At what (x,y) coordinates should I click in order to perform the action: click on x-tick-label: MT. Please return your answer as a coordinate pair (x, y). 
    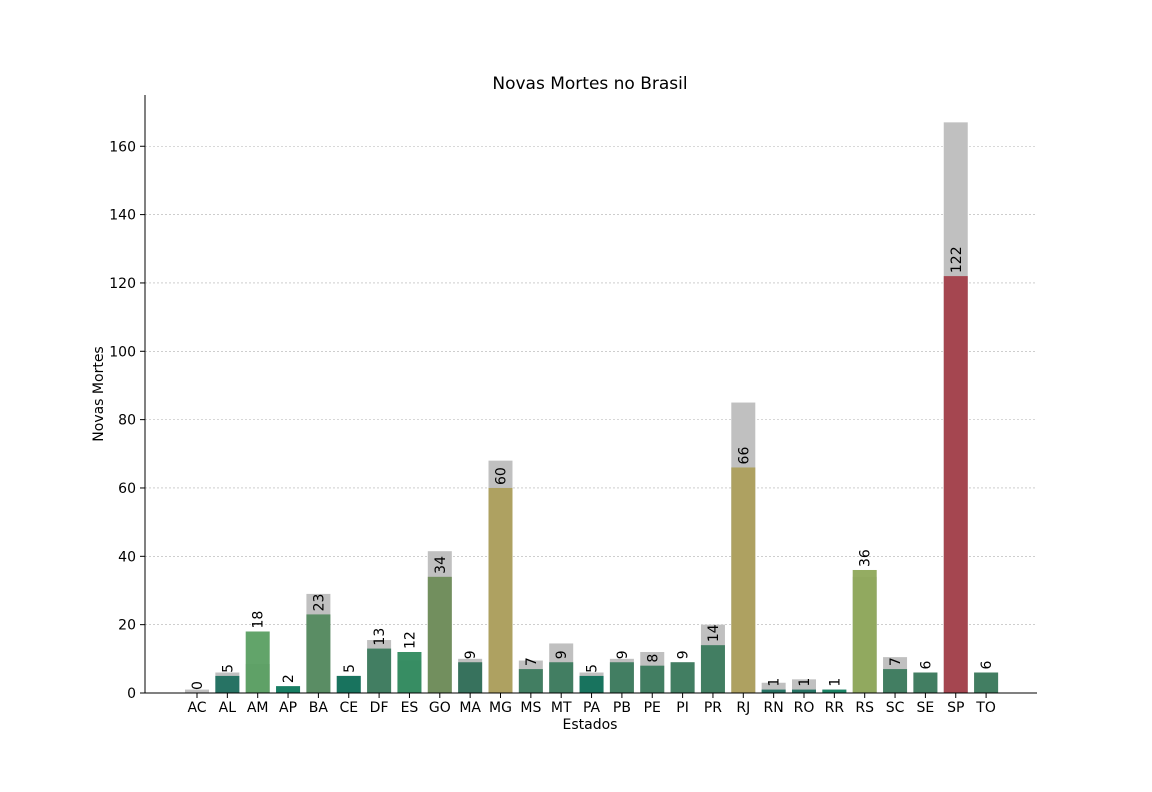
    Looking at the image, I should click on (561, 708).